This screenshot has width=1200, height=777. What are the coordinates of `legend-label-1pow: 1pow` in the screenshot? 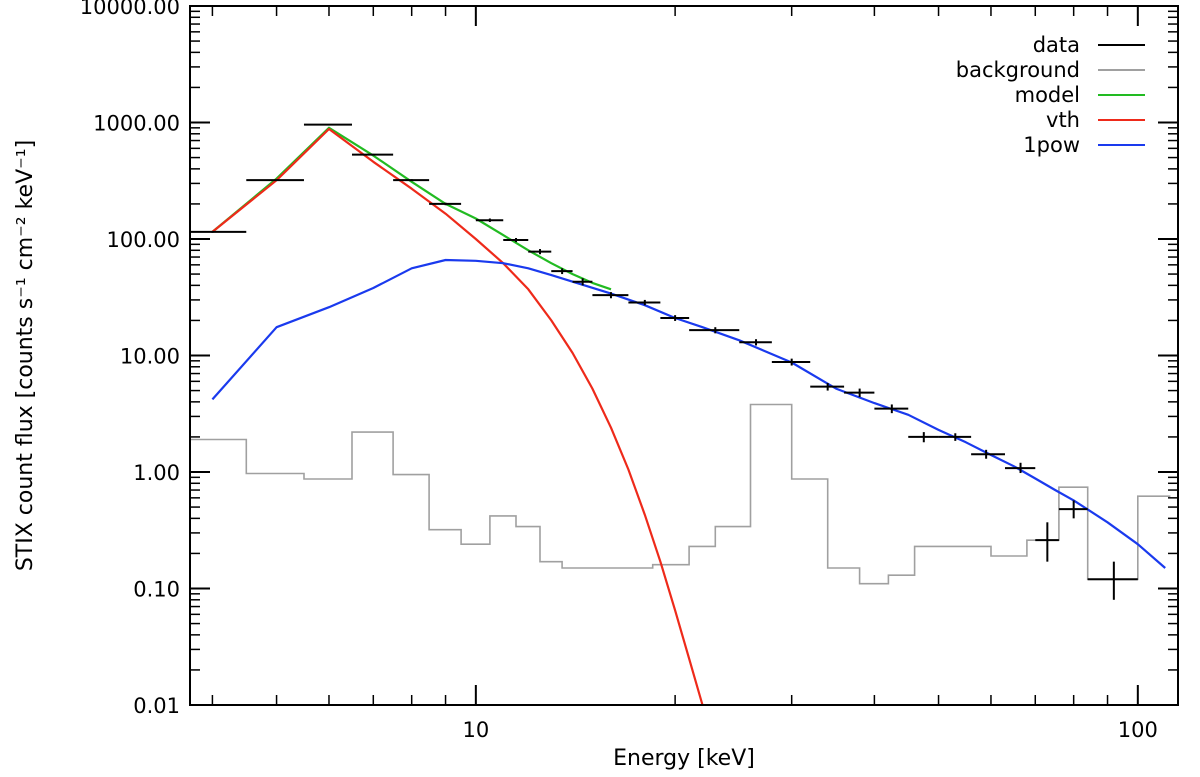 It's located at (1051, 145).